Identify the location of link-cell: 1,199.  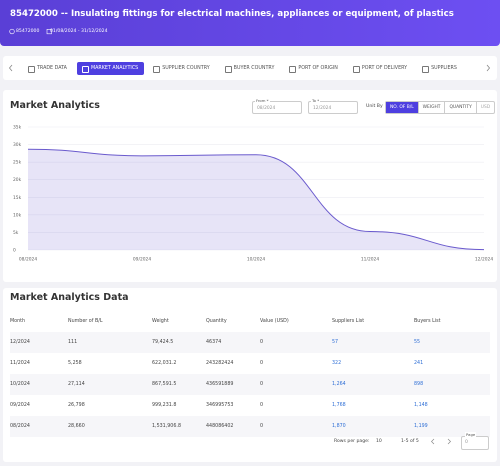
(452, 426).